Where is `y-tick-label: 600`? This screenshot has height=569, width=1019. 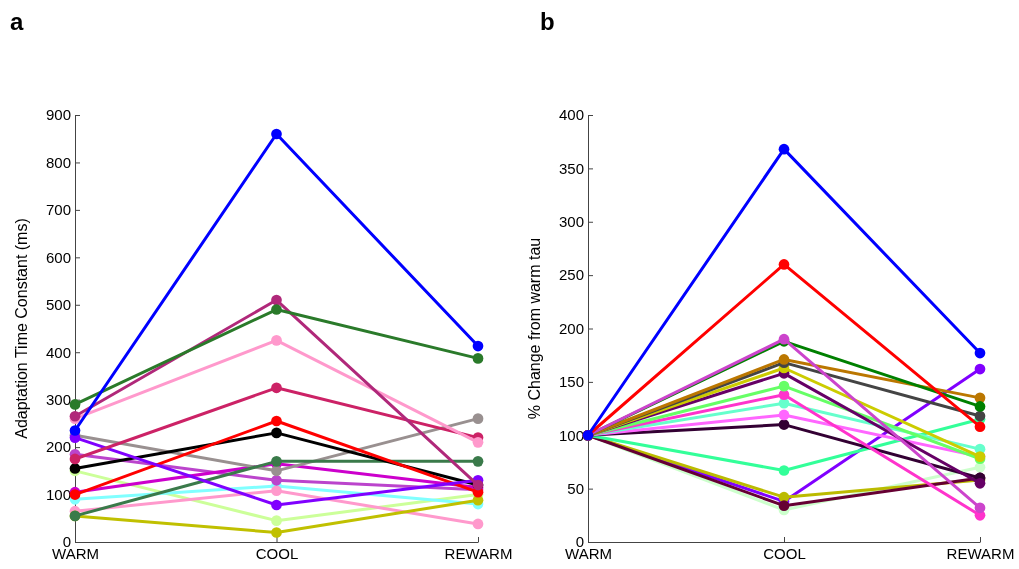
y-tick-label: 600 is located at coordinates (58, 257).